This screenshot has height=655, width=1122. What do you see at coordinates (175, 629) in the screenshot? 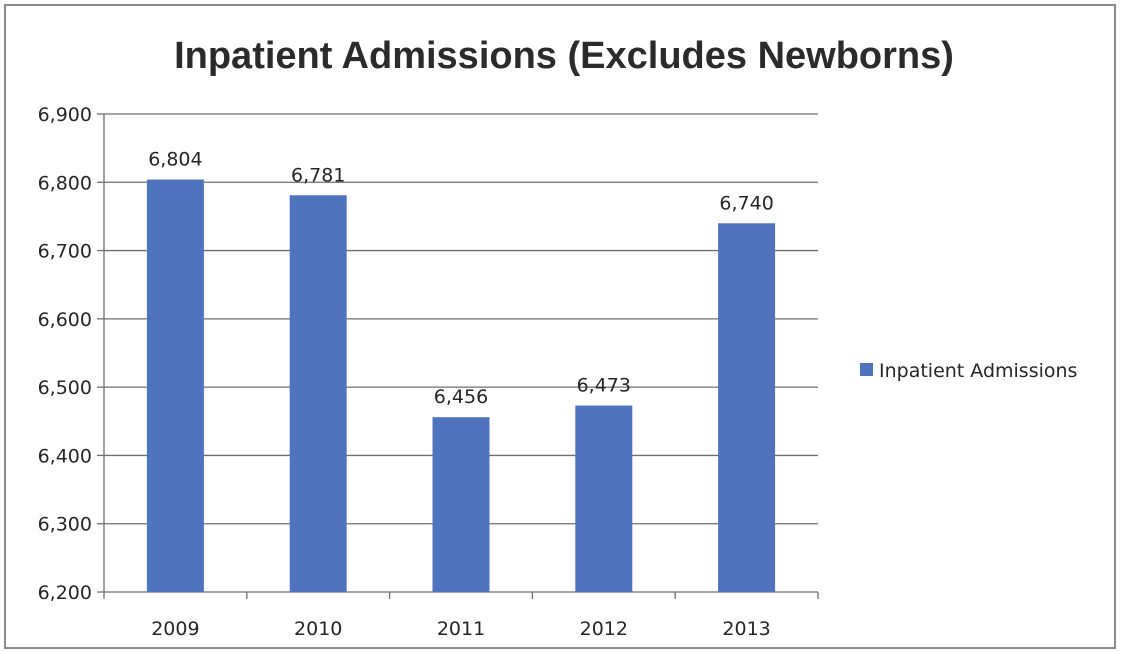
I see `x-tick-label: 2009` at bounding box center [175, 629].